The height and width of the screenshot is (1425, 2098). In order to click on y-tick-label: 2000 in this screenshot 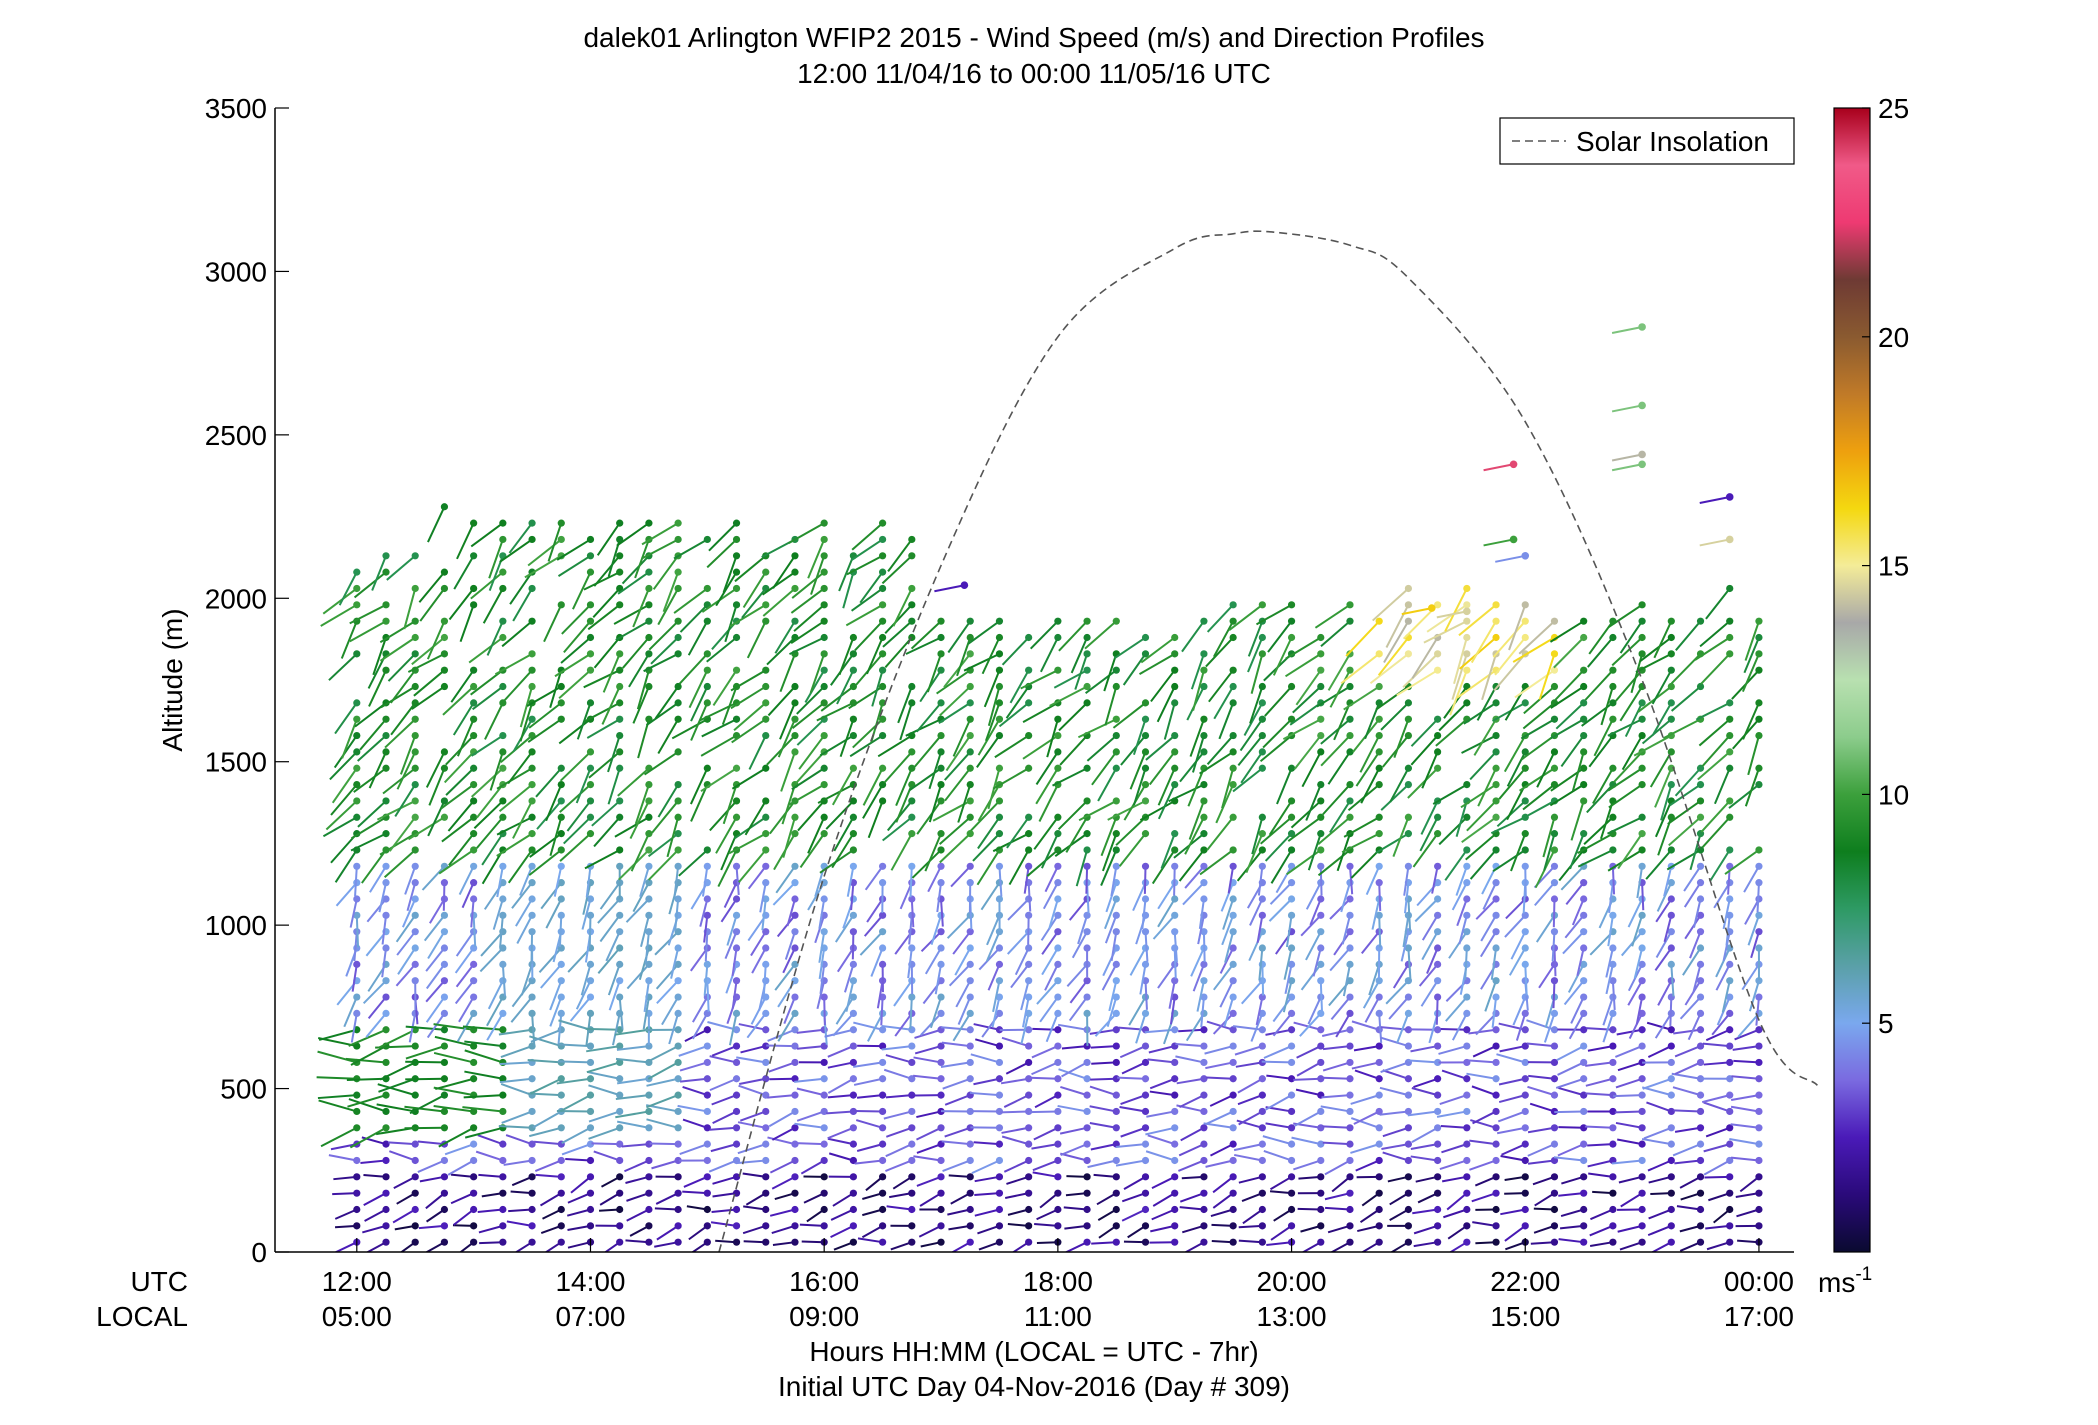, I will do `click(236, 598)`.